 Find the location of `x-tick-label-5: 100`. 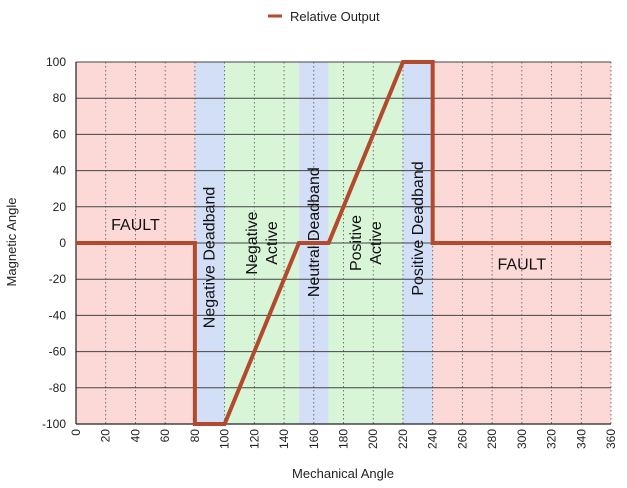

x-tick-label-5: 100 is located at coordinates (225, 439).